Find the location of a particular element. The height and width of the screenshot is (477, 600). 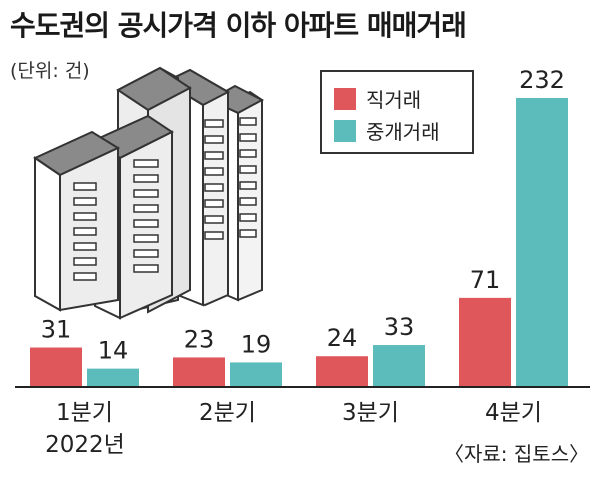

legend-label-direct: 직거래 is located at coordinates (394, 100).